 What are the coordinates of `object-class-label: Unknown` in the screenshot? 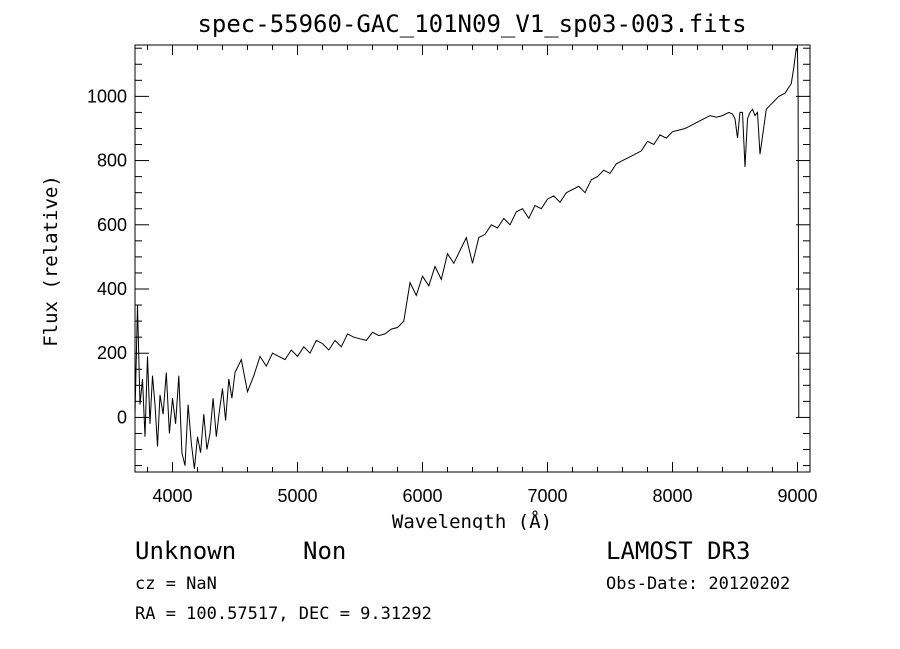 It's located at (186, 551).